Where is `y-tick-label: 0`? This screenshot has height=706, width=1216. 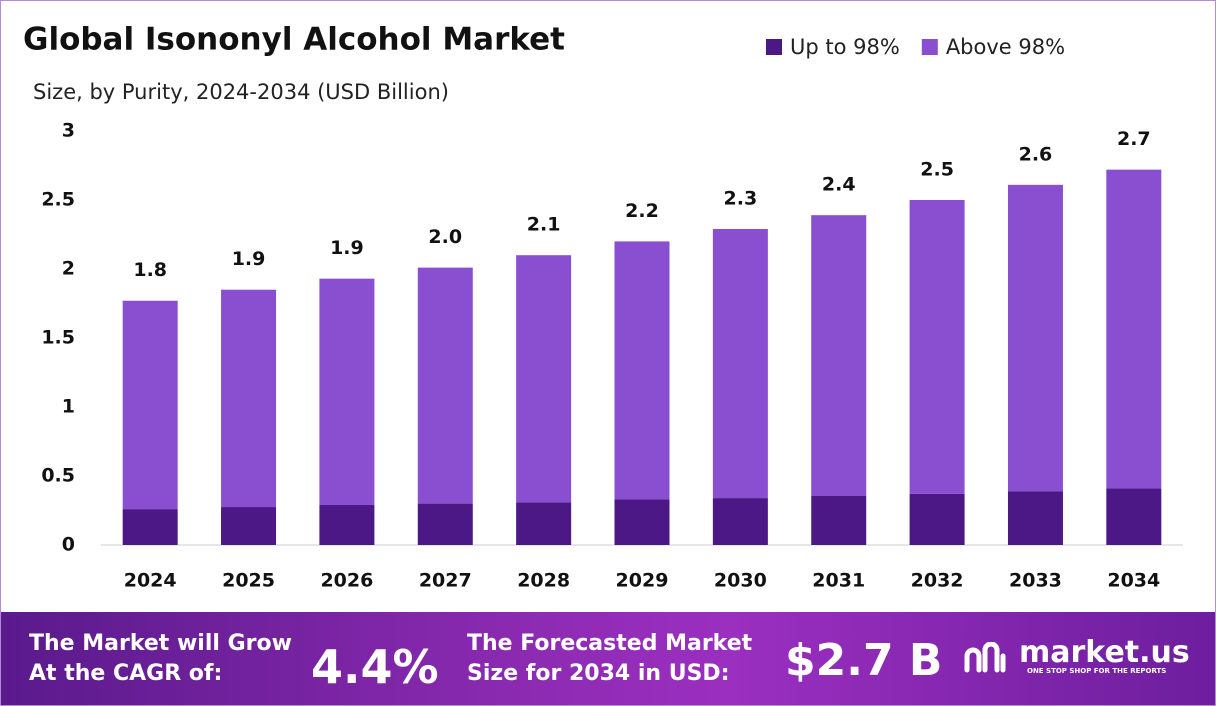 y-tick-label: 0 is located at coordinates (68, 545).